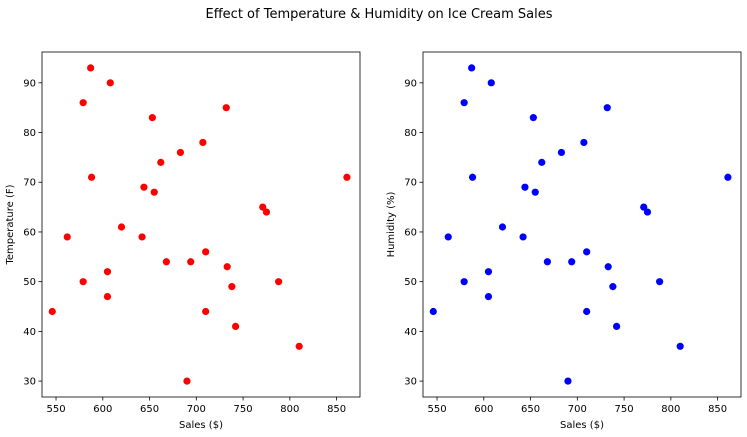  I want to click on chart-2-x-tick-label: 850, so click(717, 409).